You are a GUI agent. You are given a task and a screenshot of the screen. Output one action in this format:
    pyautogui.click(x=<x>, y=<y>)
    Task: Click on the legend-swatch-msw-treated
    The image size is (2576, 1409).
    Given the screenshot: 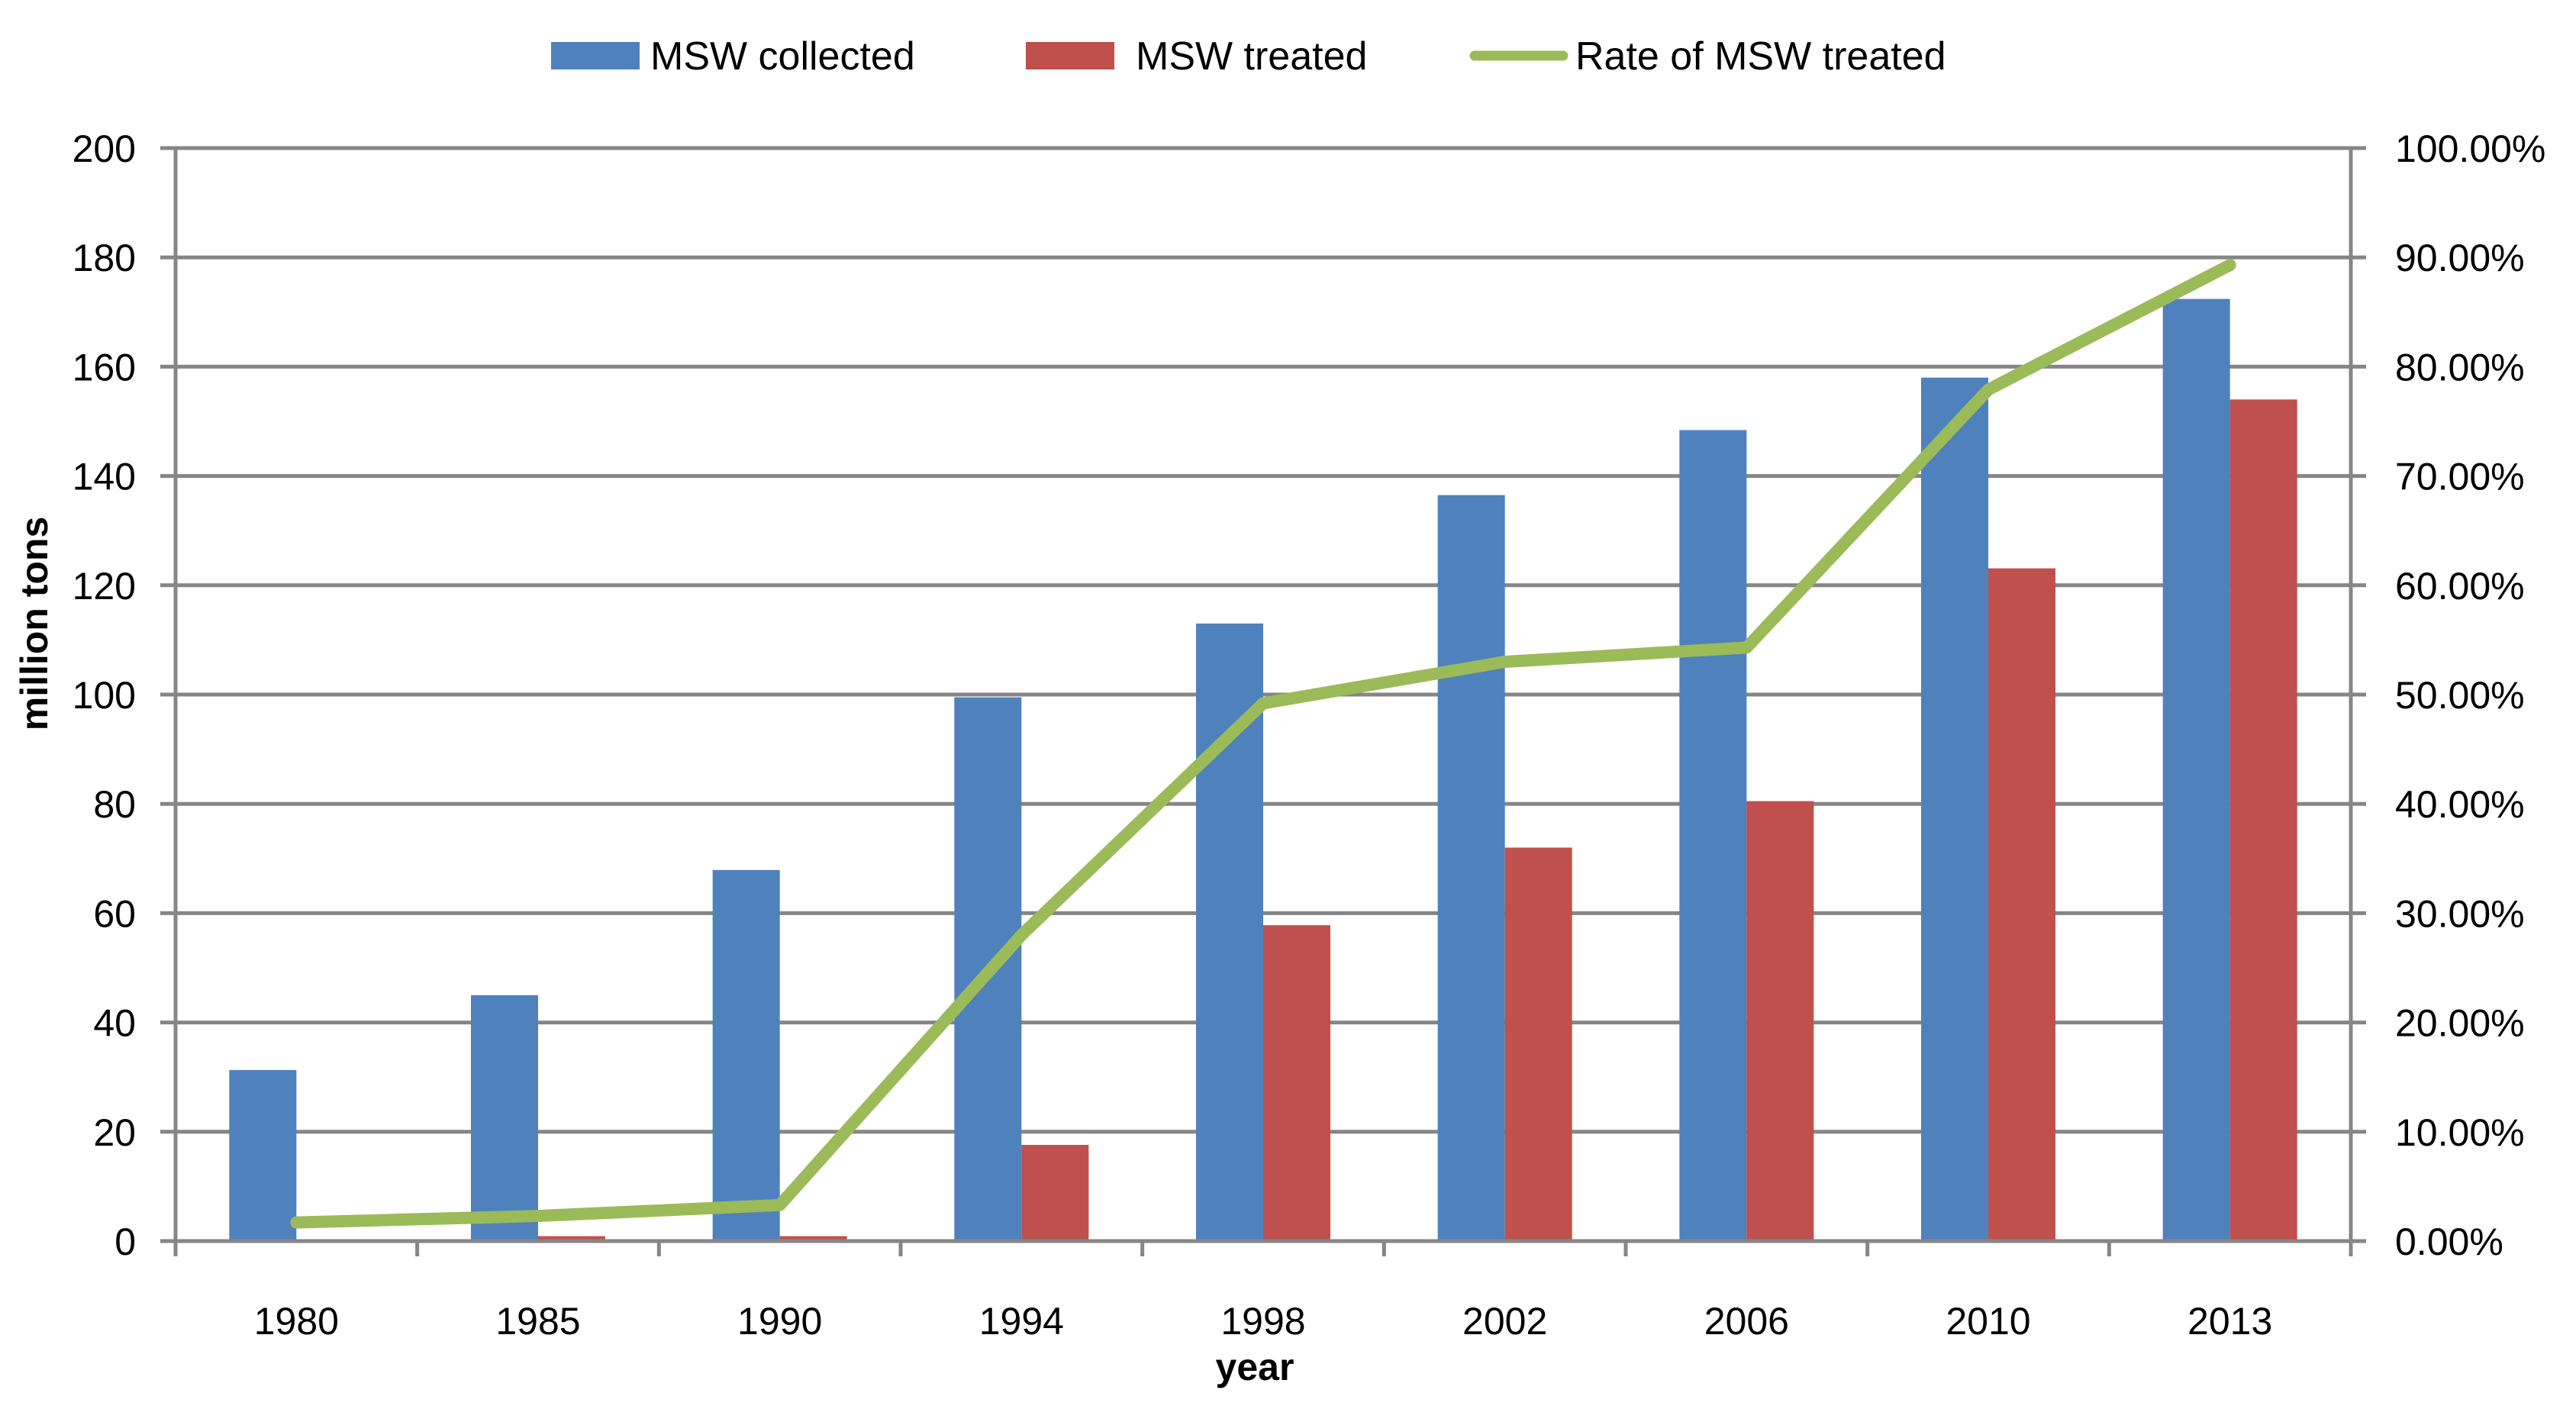 What is the action you would take?
    pyautogui.click(x=1070, y=55)
    